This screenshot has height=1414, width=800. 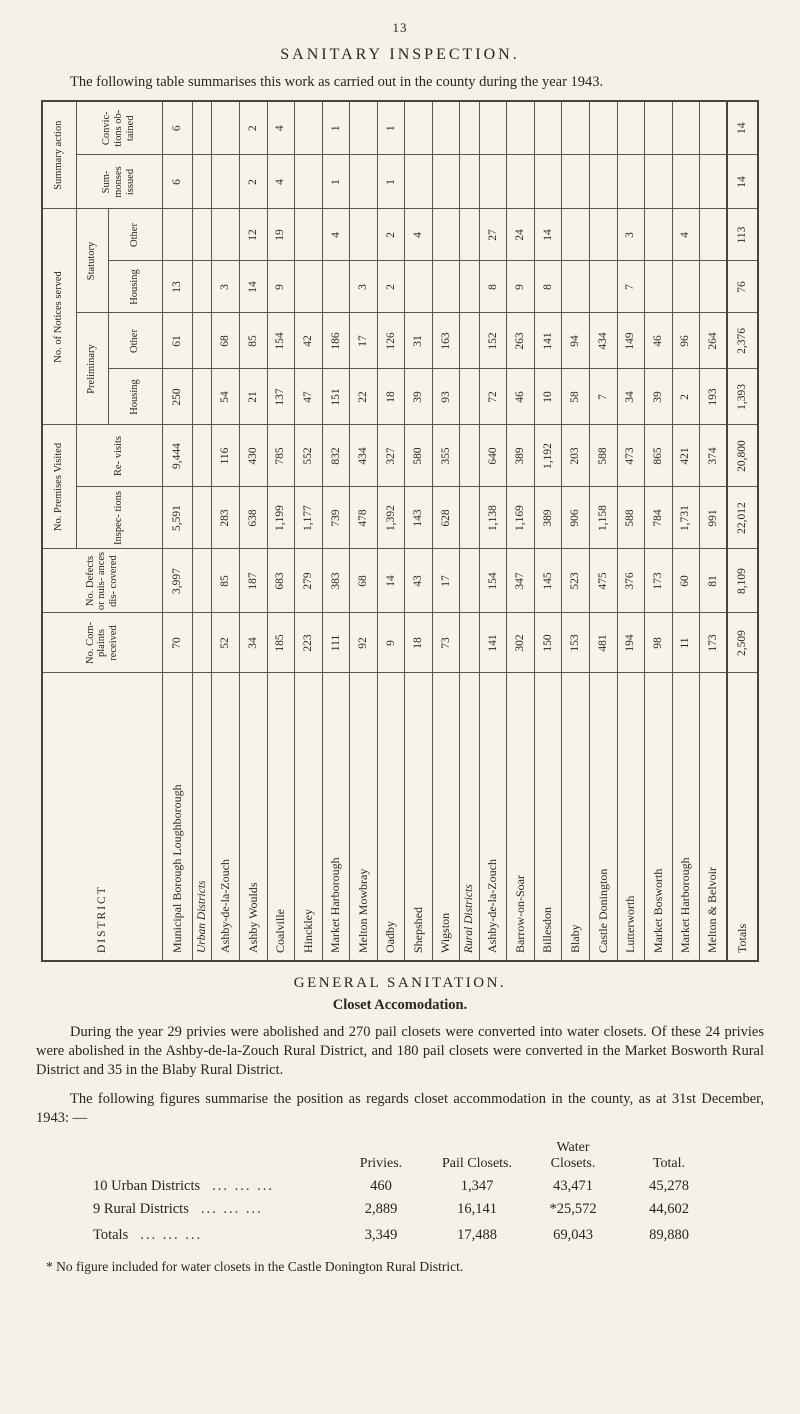 What do you see at coordinates (391, 643) in the screenshot?
I see `value-cell: 9` at bounding box center [391, 643].